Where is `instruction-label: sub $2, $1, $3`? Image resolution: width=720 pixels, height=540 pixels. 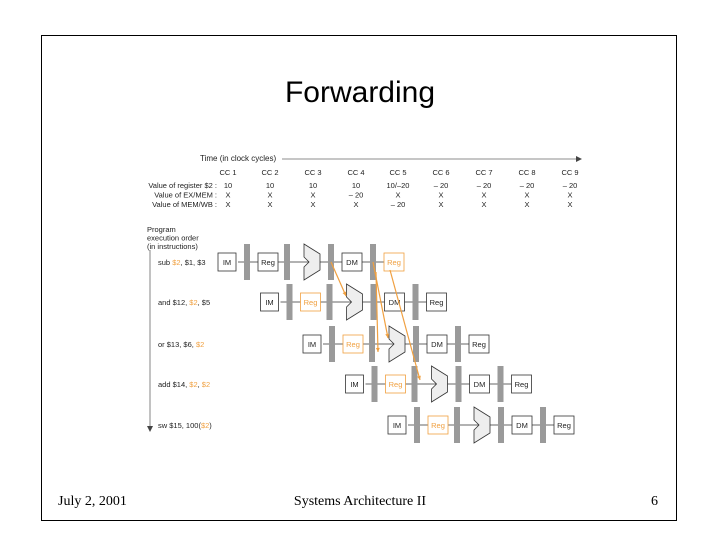
instruction-label: sub $2, $1, $3 is located at coordinates (182, 262).